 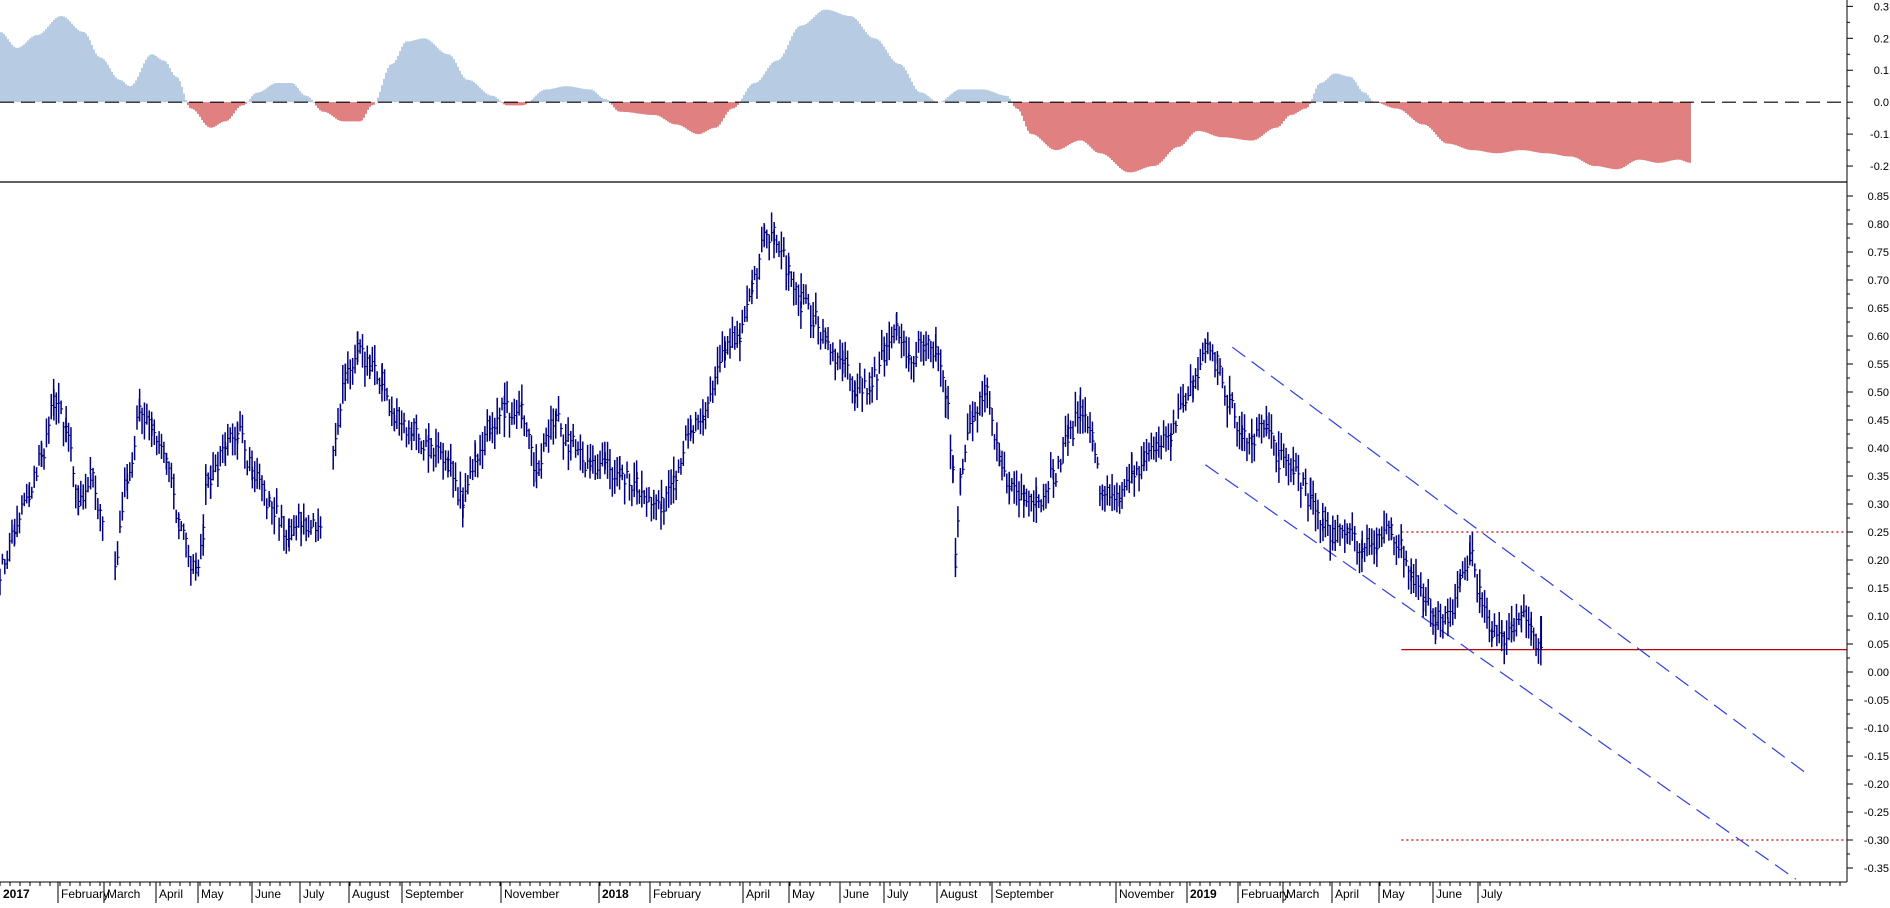 What do you see at coordinates (1876, 813) in the screenshot?
I see `price-y-tick-label: -0.25` at bounding box center [1876, 813].